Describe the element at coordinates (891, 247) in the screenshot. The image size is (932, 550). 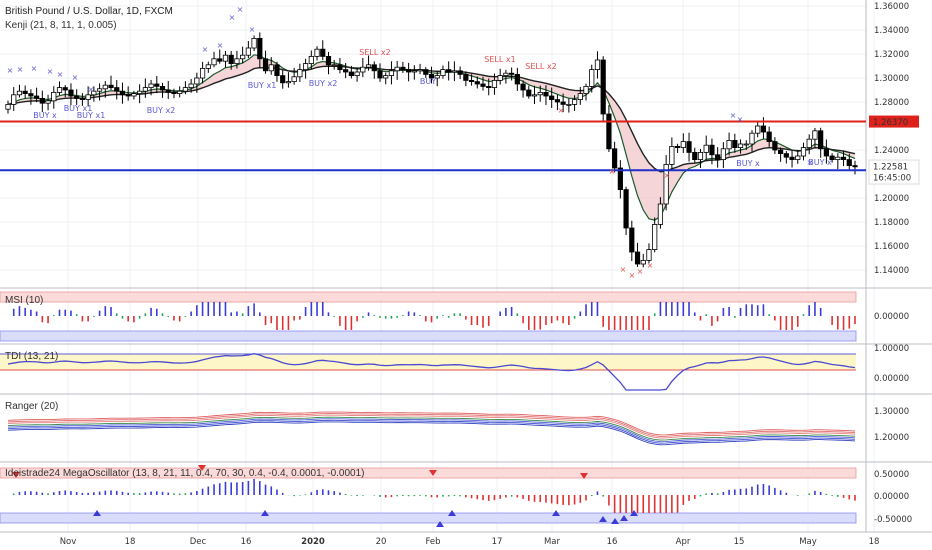
I see `price-axis-tick: 1.16000` at that location.